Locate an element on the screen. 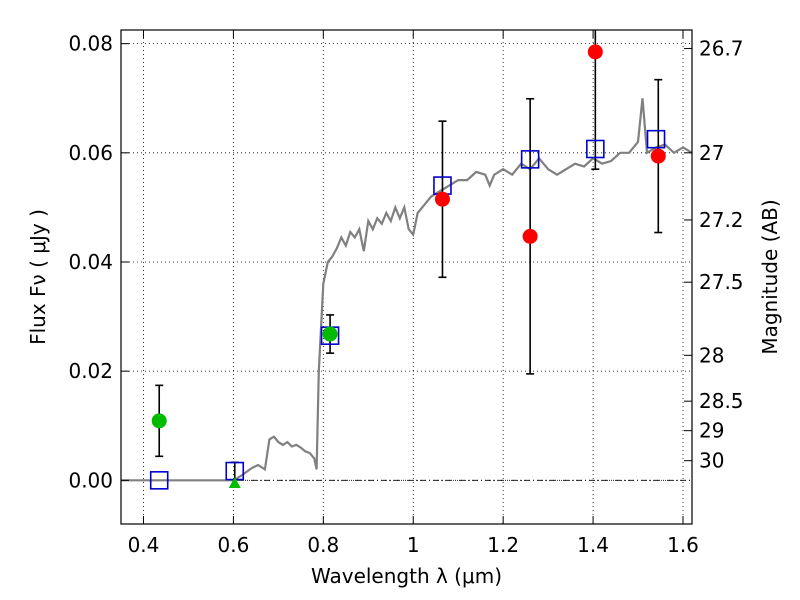 The image size is (800, 600). y-tick-label: 0.04 is located at coordinates (90, 262).